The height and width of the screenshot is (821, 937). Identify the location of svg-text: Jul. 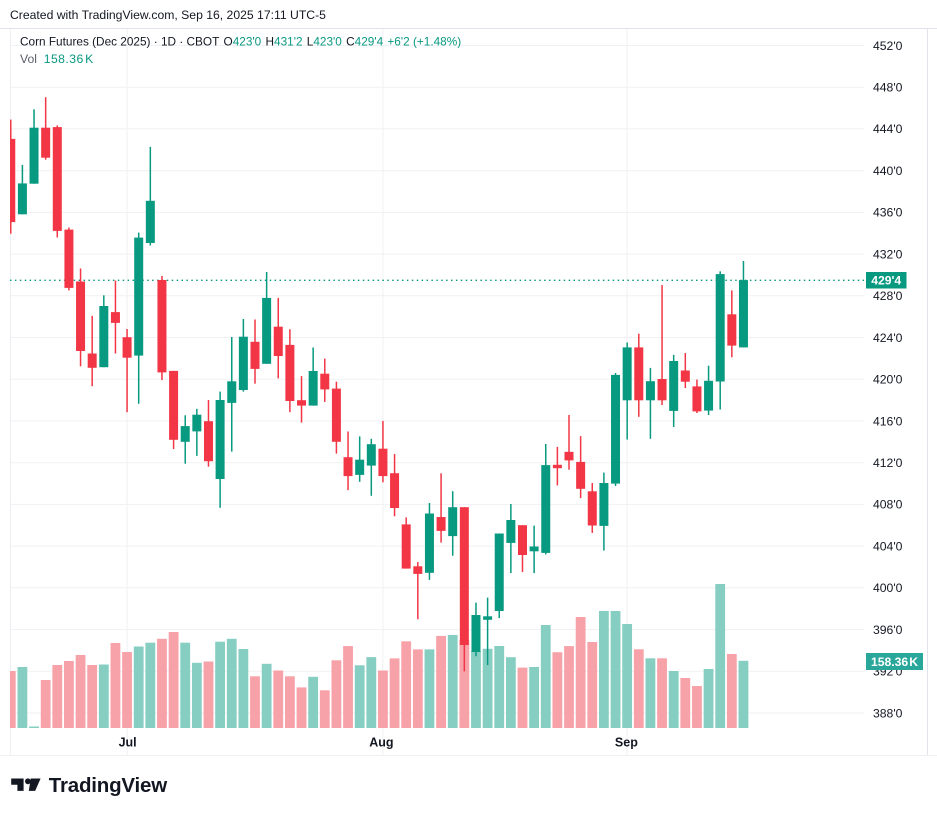
(128, 743).